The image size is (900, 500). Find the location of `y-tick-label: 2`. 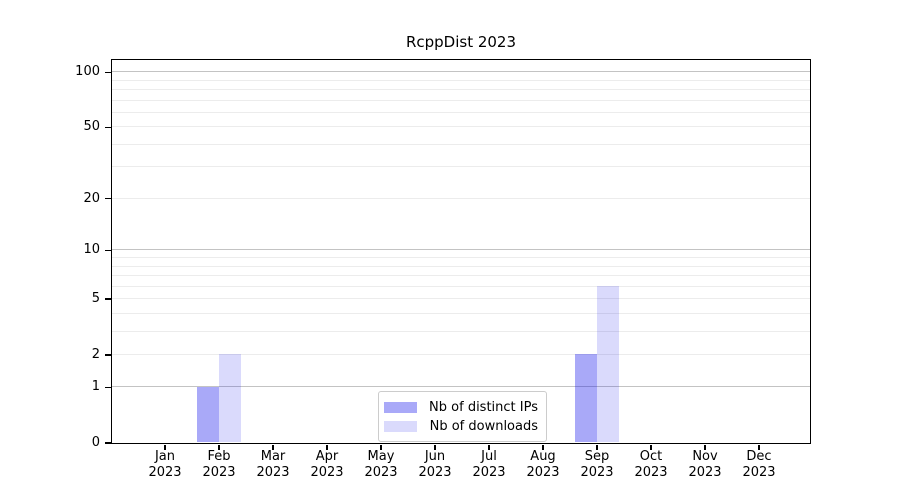

y-tick-label: 2 is located at coordinates (95, 354).